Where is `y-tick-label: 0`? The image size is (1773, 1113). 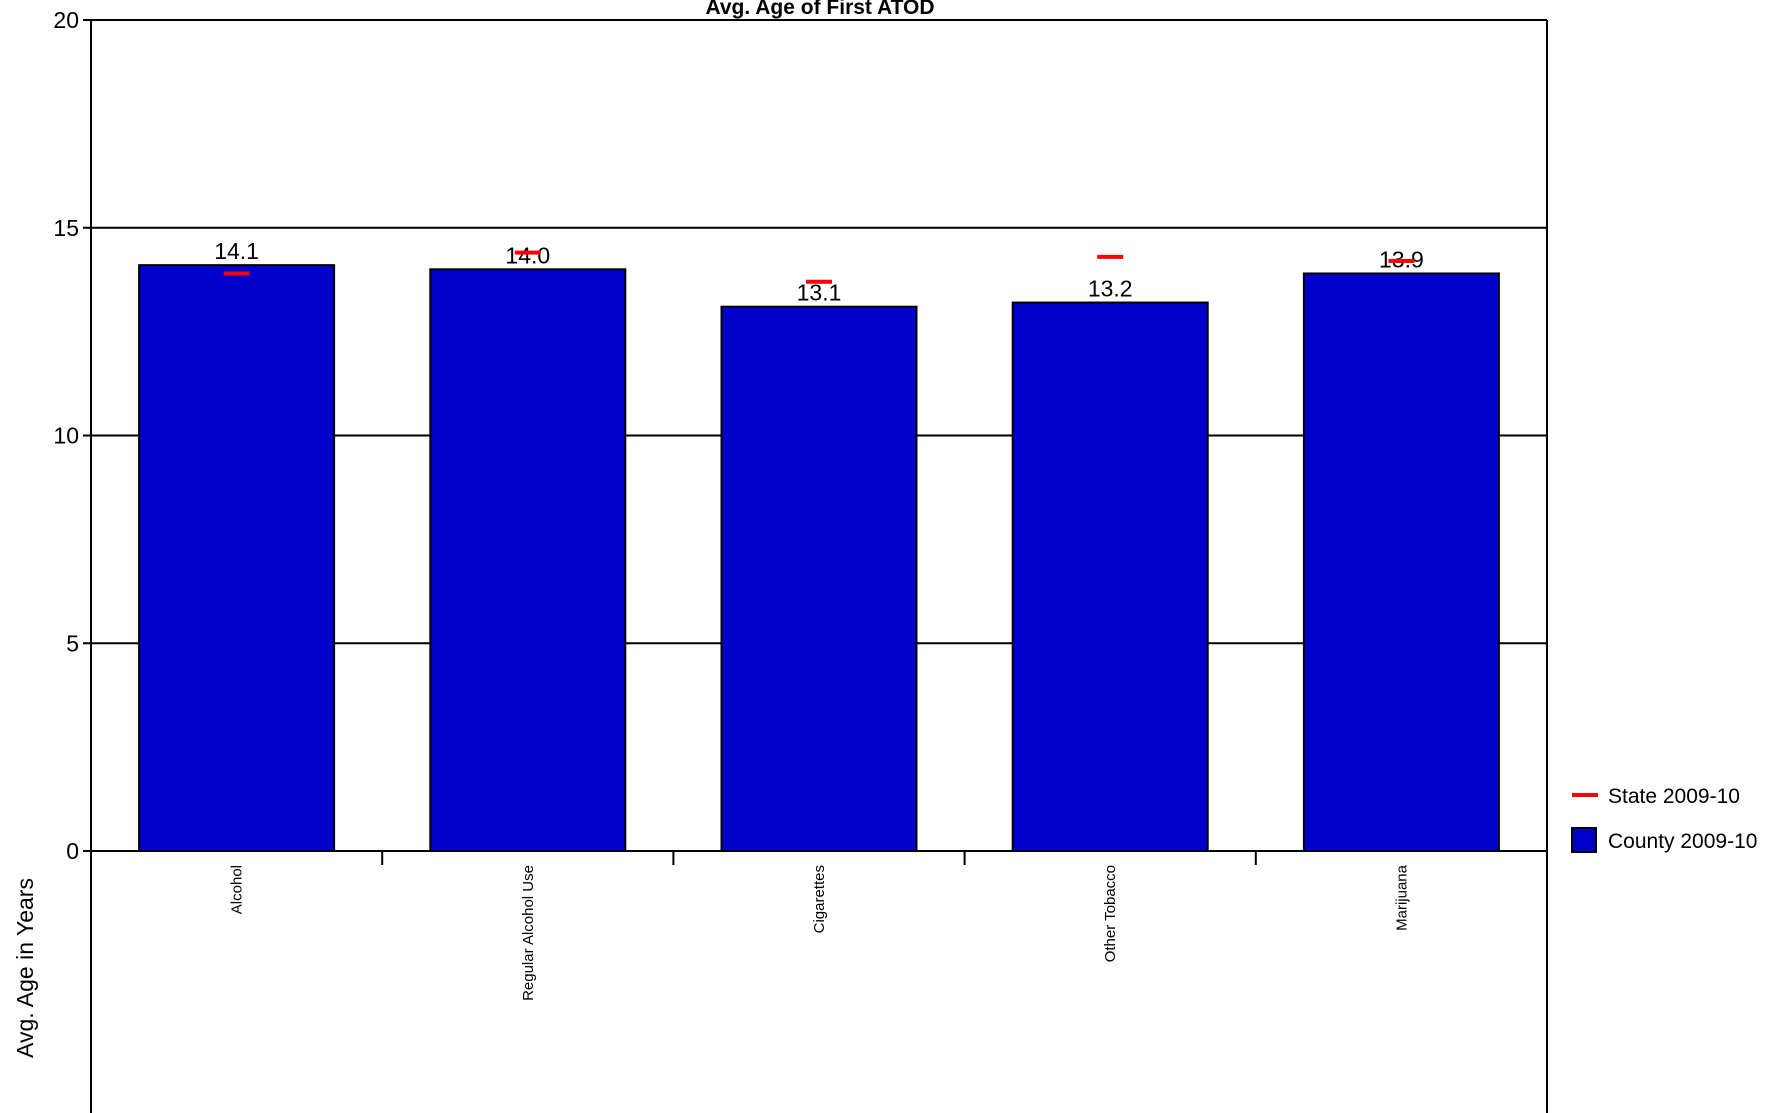
y-tick-label: 0 is located at coordinates (72, 851).